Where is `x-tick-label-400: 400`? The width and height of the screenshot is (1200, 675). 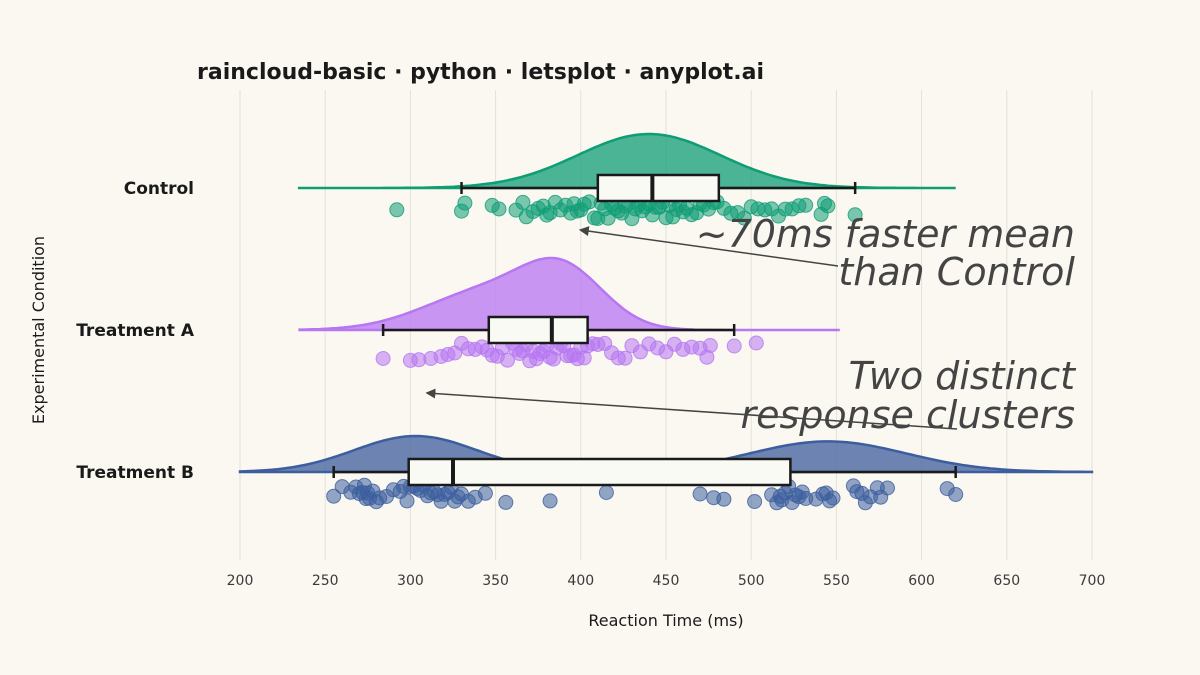 x-tick-label-400: 400 is located at coordinates (580, 581).